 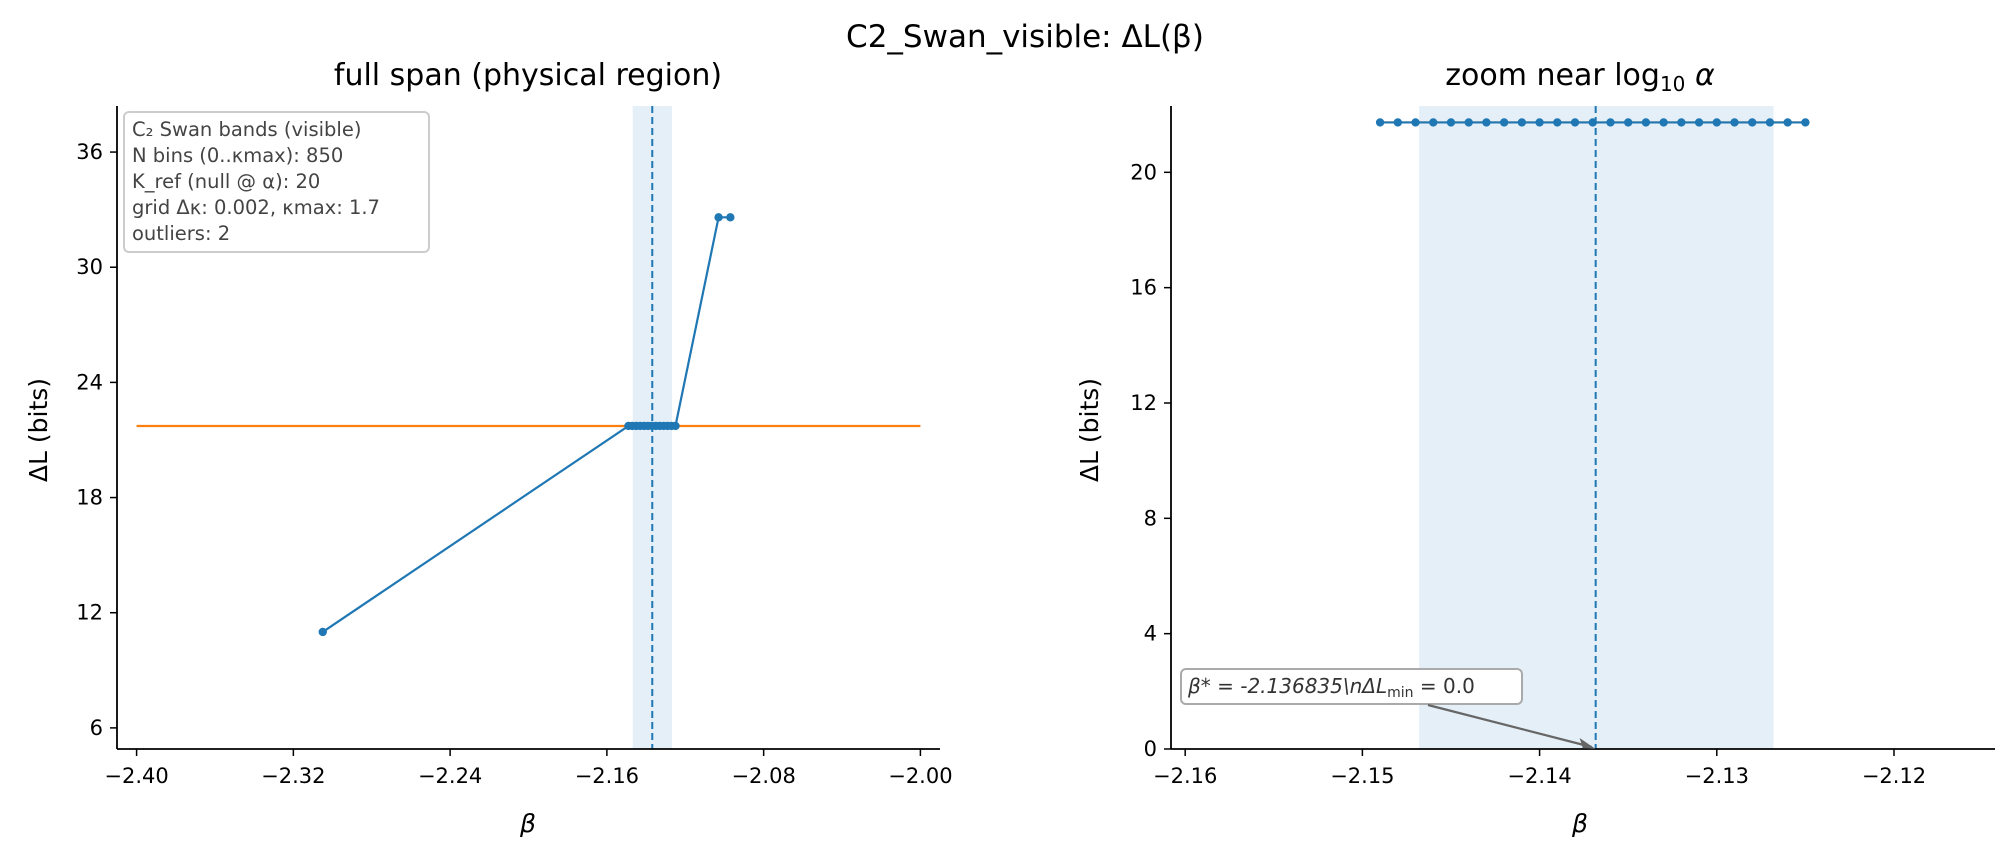 I want to click on y-tick-label: 36, so click(x=89, y=152).